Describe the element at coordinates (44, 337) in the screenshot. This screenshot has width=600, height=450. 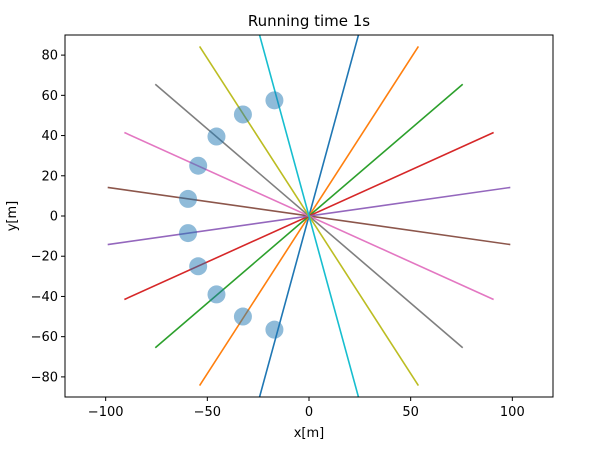
I see `y-tick-label: −60` at that location.